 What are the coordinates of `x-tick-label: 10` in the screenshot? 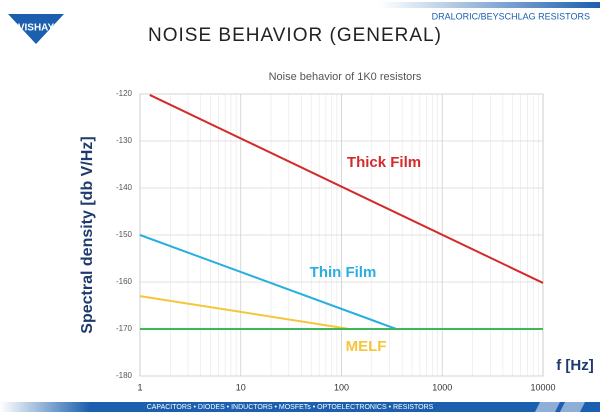 It's located at (241, 387).